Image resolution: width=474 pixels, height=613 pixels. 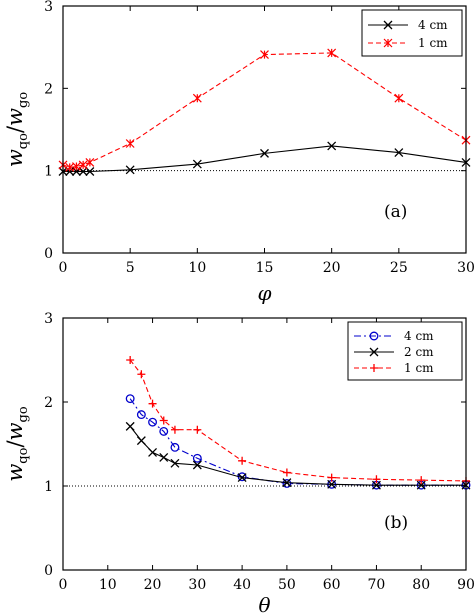 What do you see at coordinates (395, 212) in the screenshot?
I see `panel-label-a: (a)` at bounding box center [395, 212].